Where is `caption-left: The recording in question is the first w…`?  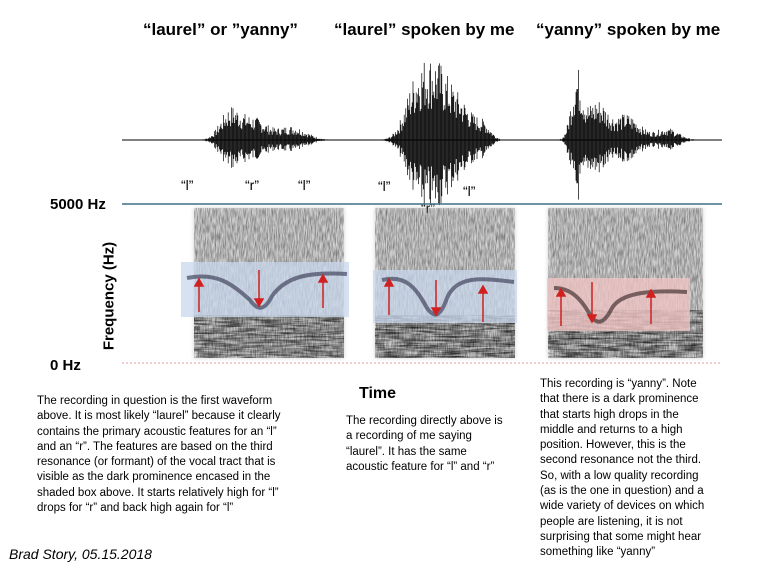
caption-left: The recording in question is the first w… is located at coordinates (159, 455).